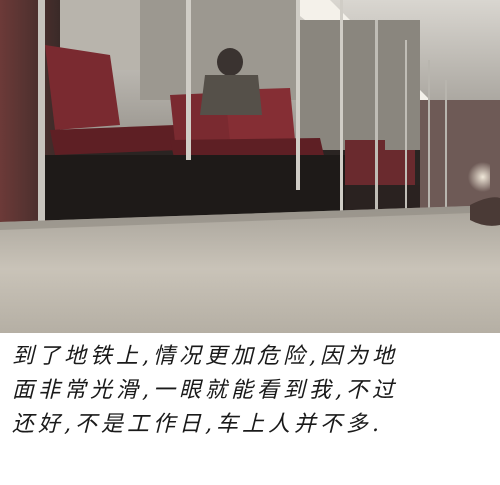  I want to click on floor-edge, so click(250, 217).